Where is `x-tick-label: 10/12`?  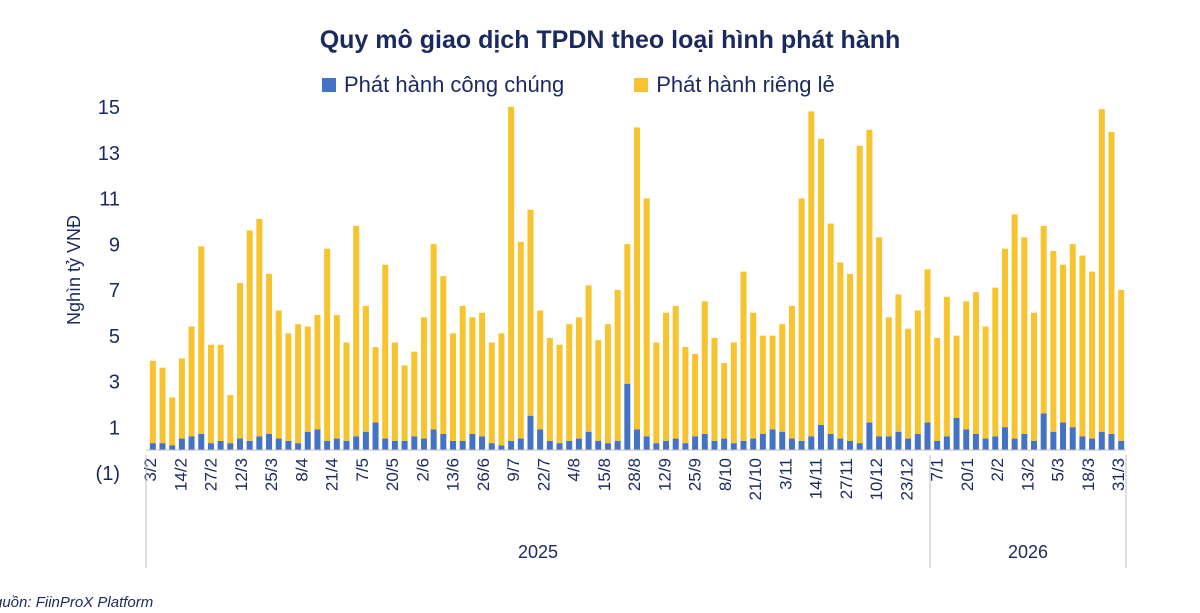
x-tick-label: 10/12 is located at coordinates (876, 479).